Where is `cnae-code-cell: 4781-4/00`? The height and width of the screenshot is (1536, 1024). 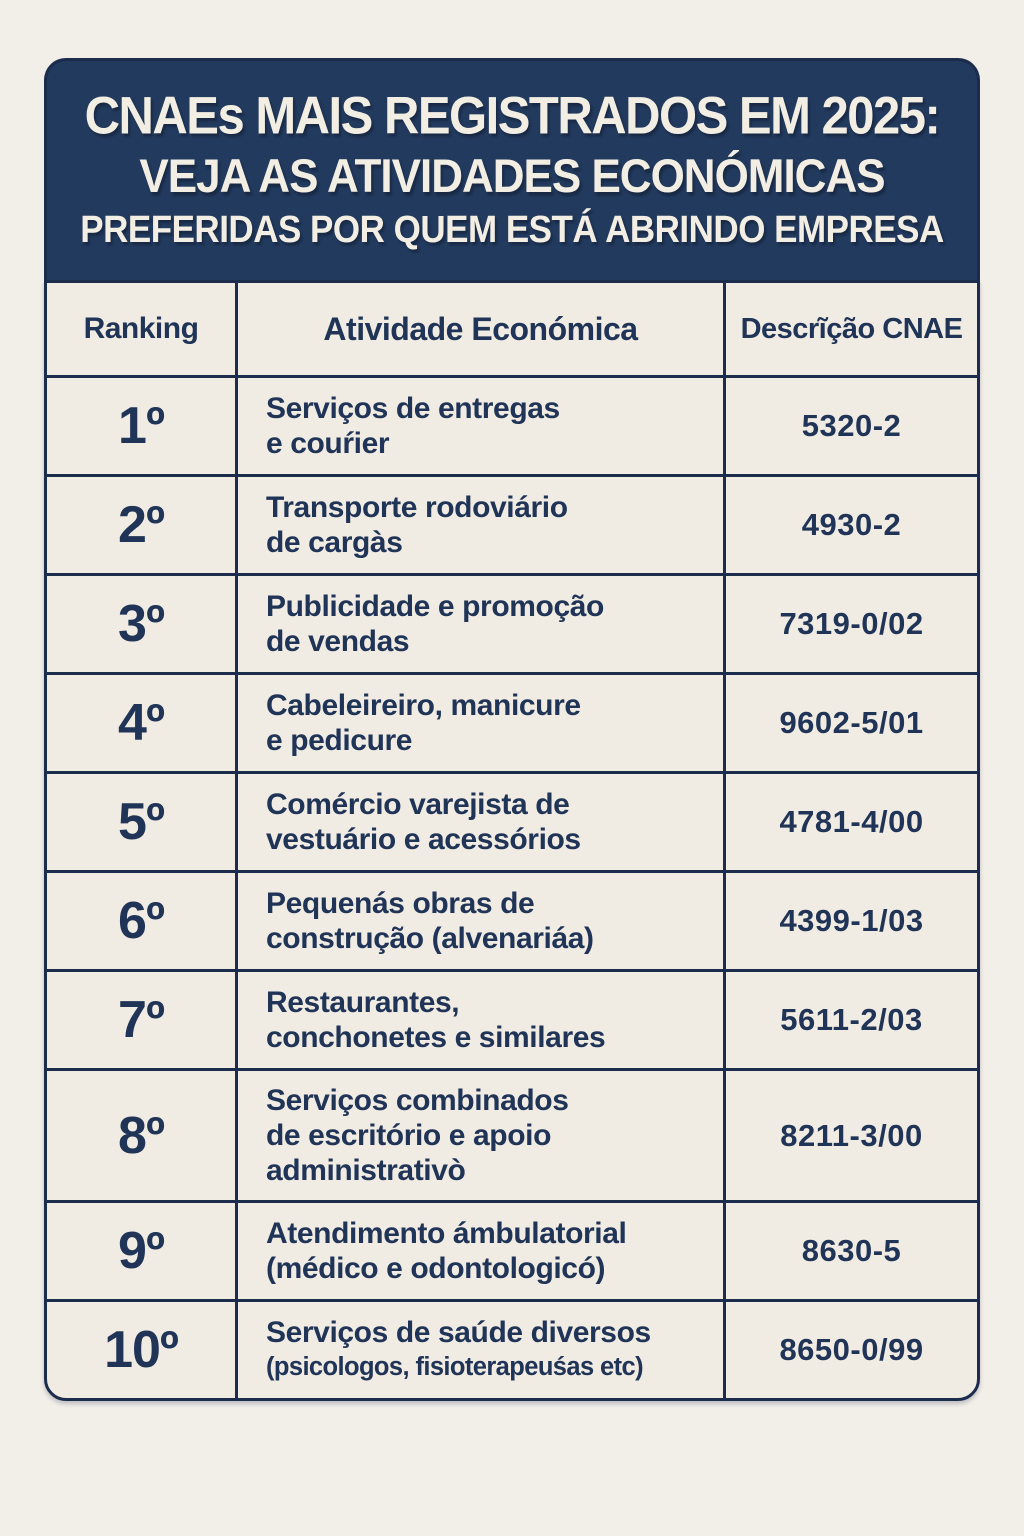
cnae-code-cell: 4781-4/00 is located at coordinates (850, 822).